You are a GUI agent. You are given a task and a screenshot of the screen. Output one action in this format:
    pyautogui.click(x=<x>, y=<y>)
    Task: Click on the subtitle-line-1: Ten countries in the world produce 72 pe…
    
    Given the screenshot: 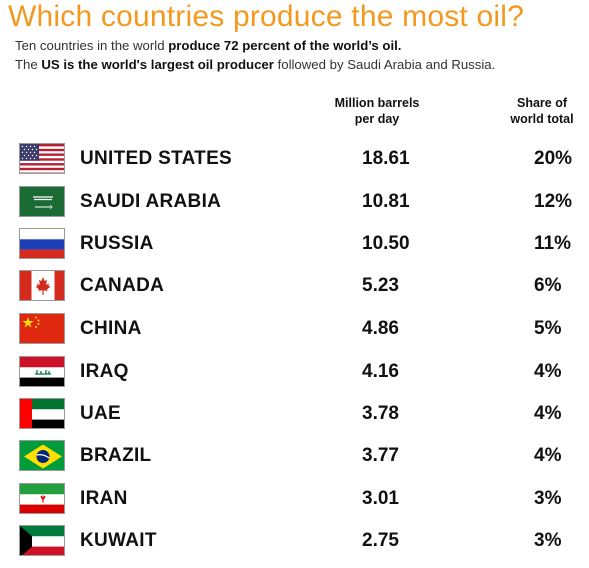 What is the action you would take?
    pyautogui.click(x=208, y=45)
    